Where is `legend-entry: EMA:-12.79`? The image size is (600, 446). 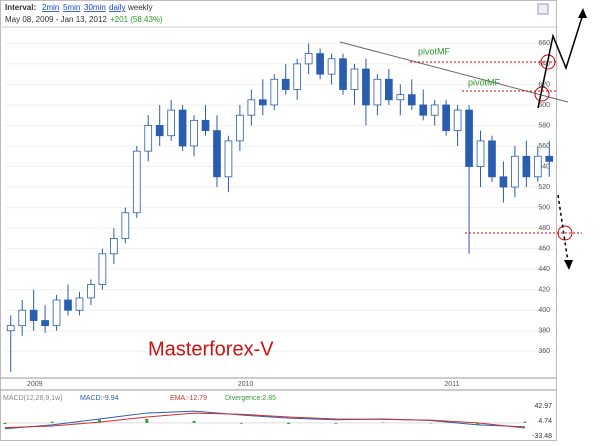 legend-entry: EMA:-12.79 is located at coordinates (188, 398).